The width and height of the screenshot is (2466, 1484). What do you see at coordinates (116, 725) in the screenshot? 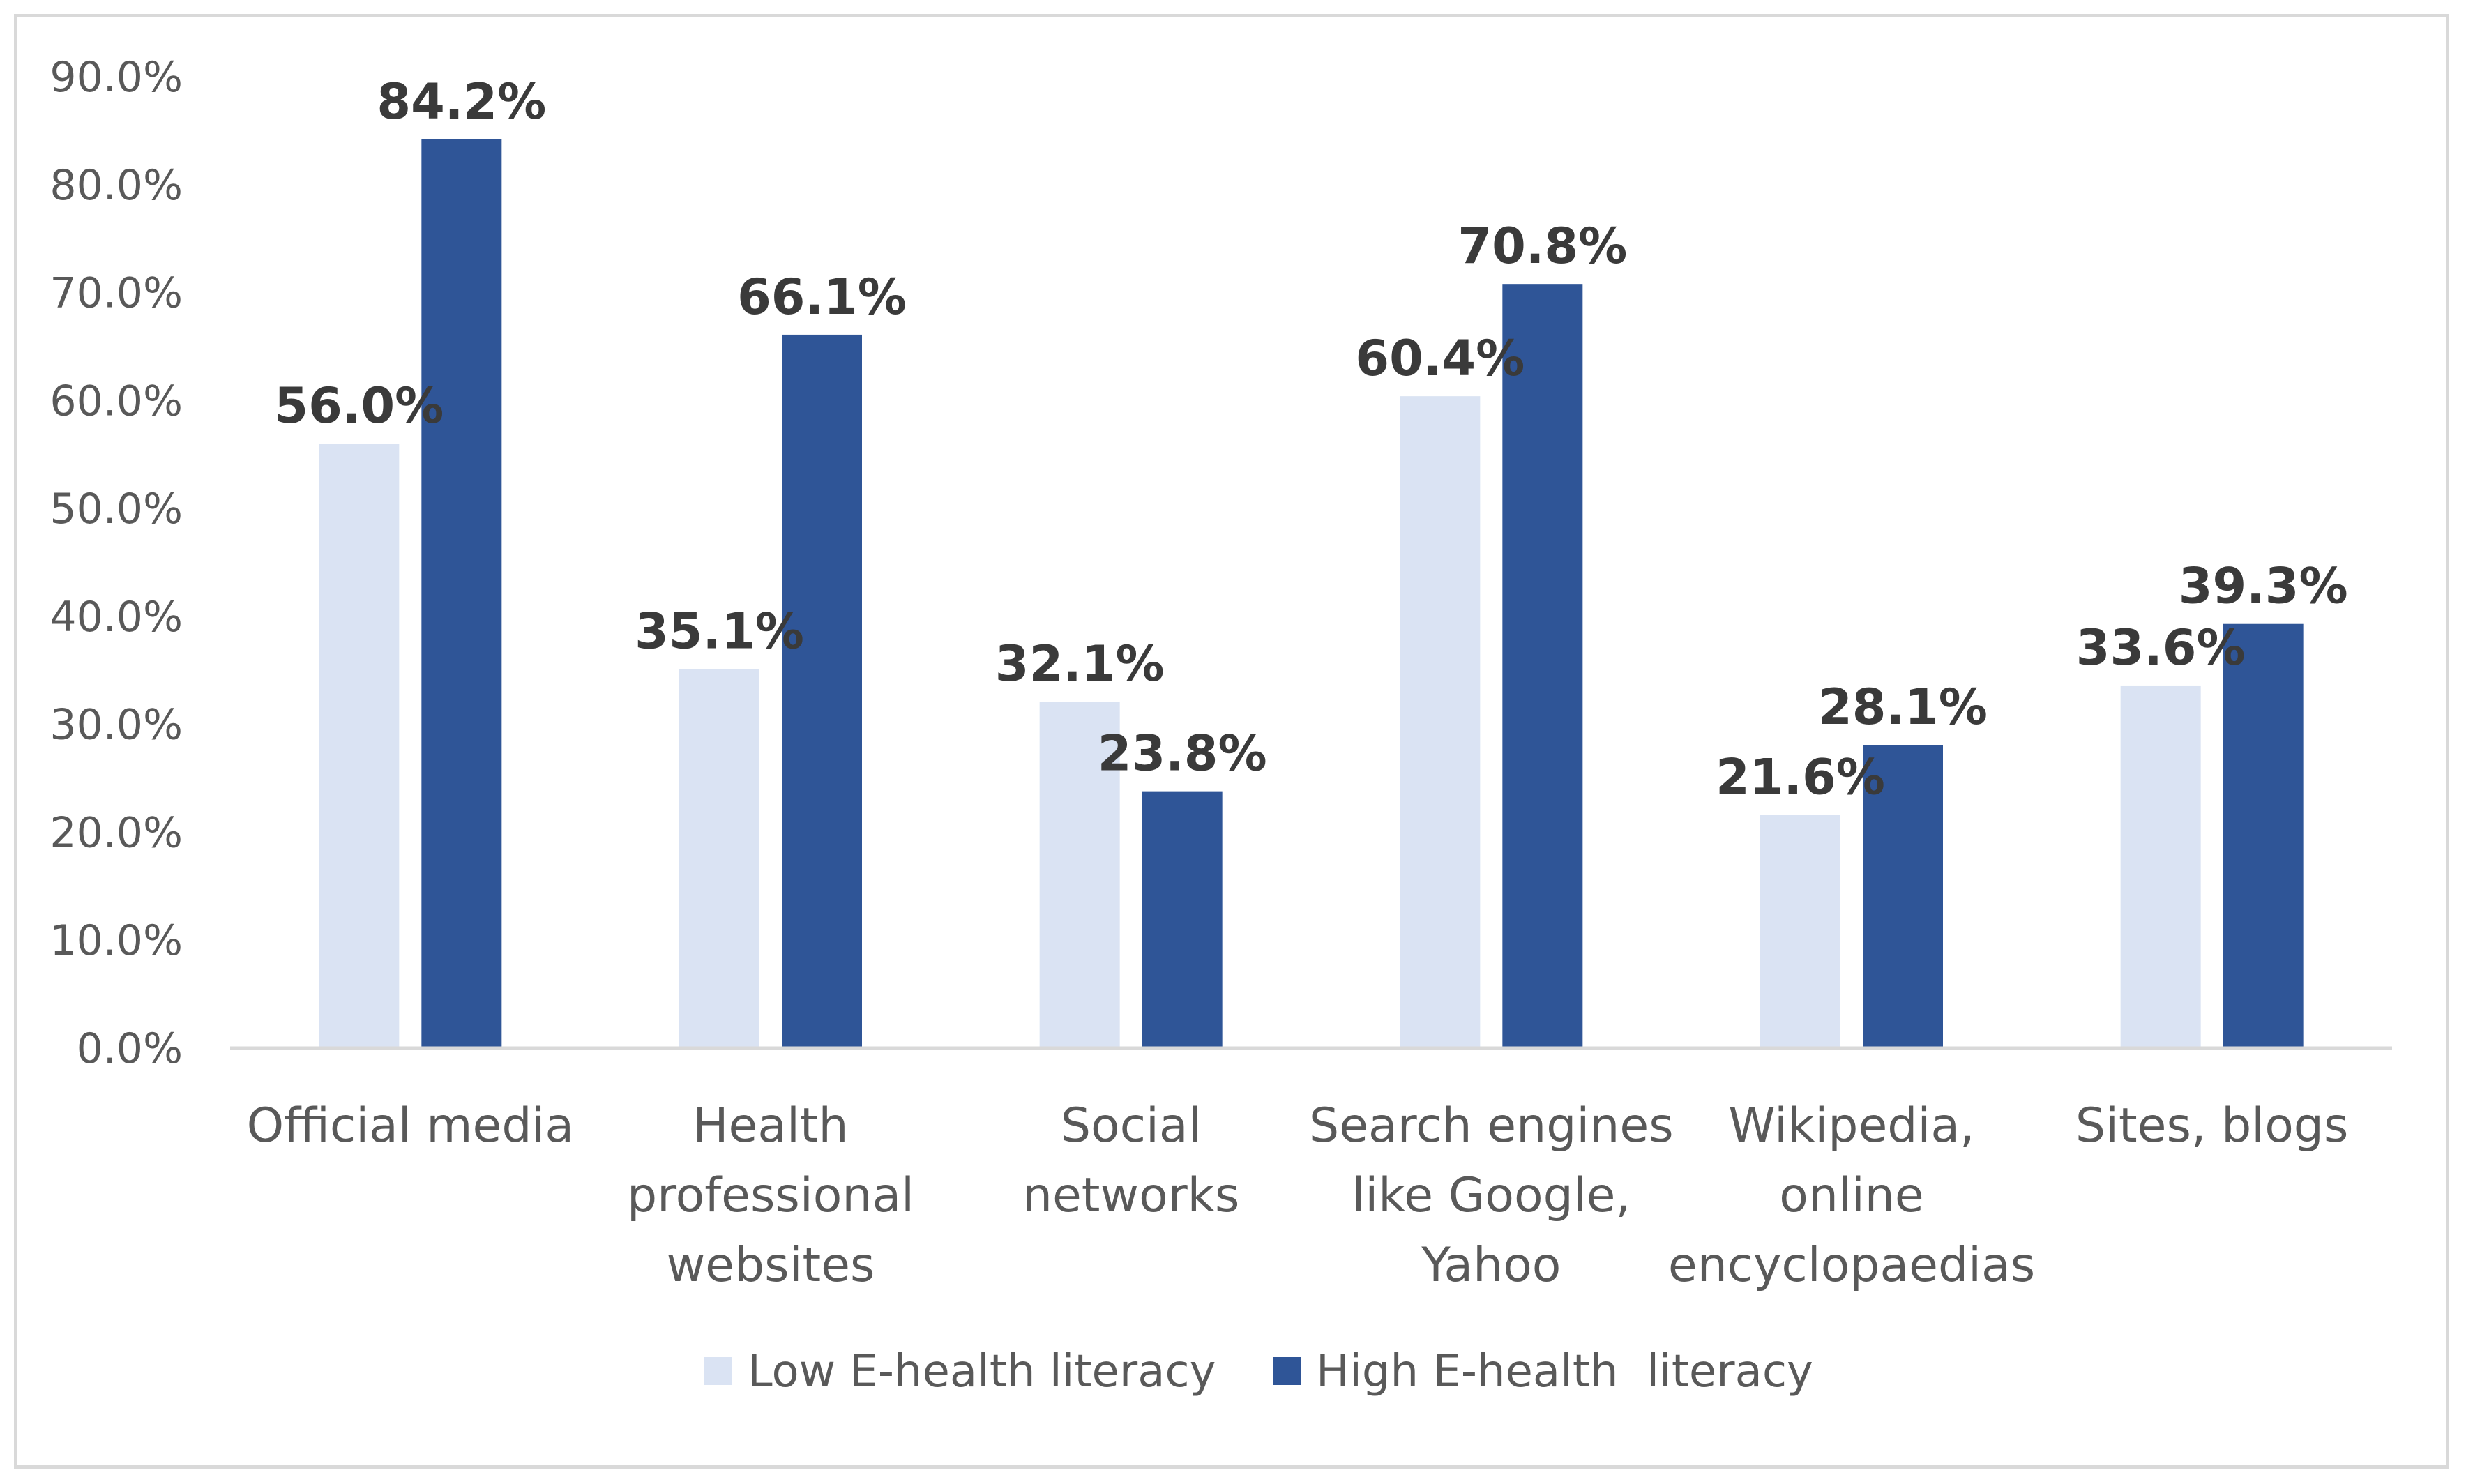
I see `y-tick-label: 30.0%` at bounding box center [116, 725].